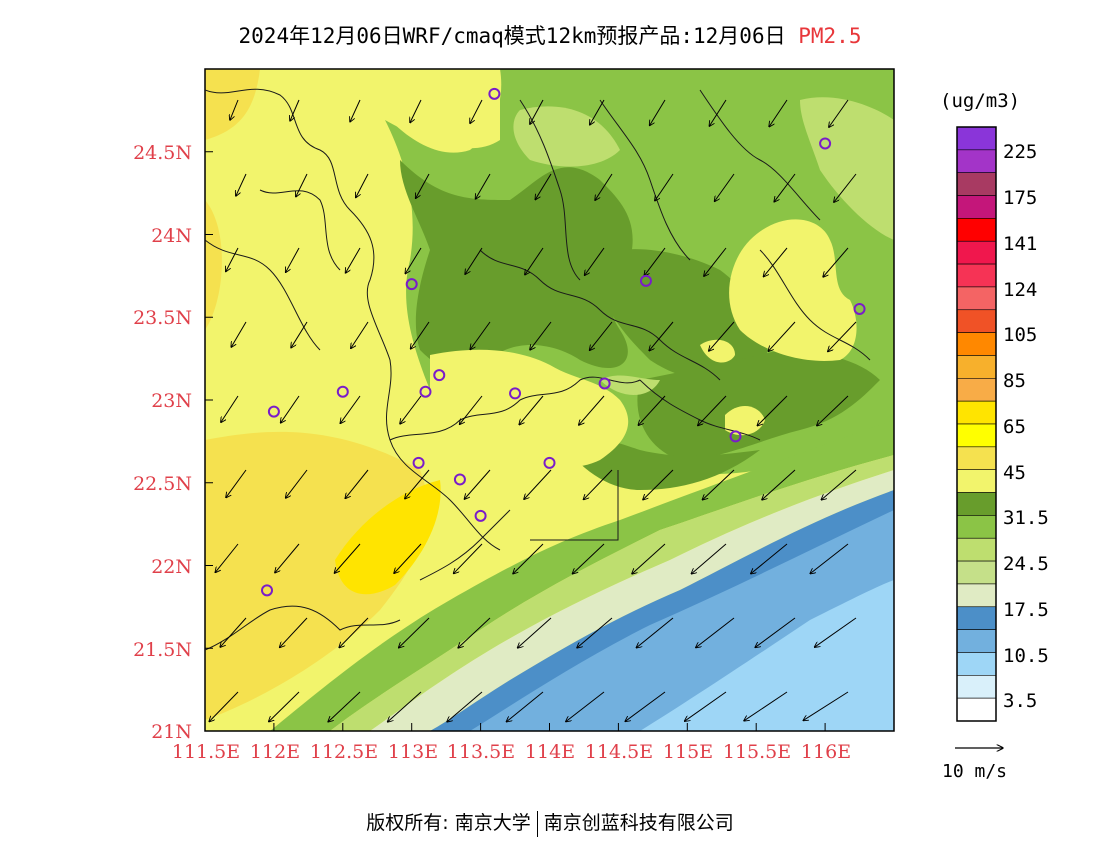 The width and height of the screenshot is (1100, 850). Describe the element at coordinates (162, 650) in the screenshot. I see `y-tick-label: 21.5N` at that location.